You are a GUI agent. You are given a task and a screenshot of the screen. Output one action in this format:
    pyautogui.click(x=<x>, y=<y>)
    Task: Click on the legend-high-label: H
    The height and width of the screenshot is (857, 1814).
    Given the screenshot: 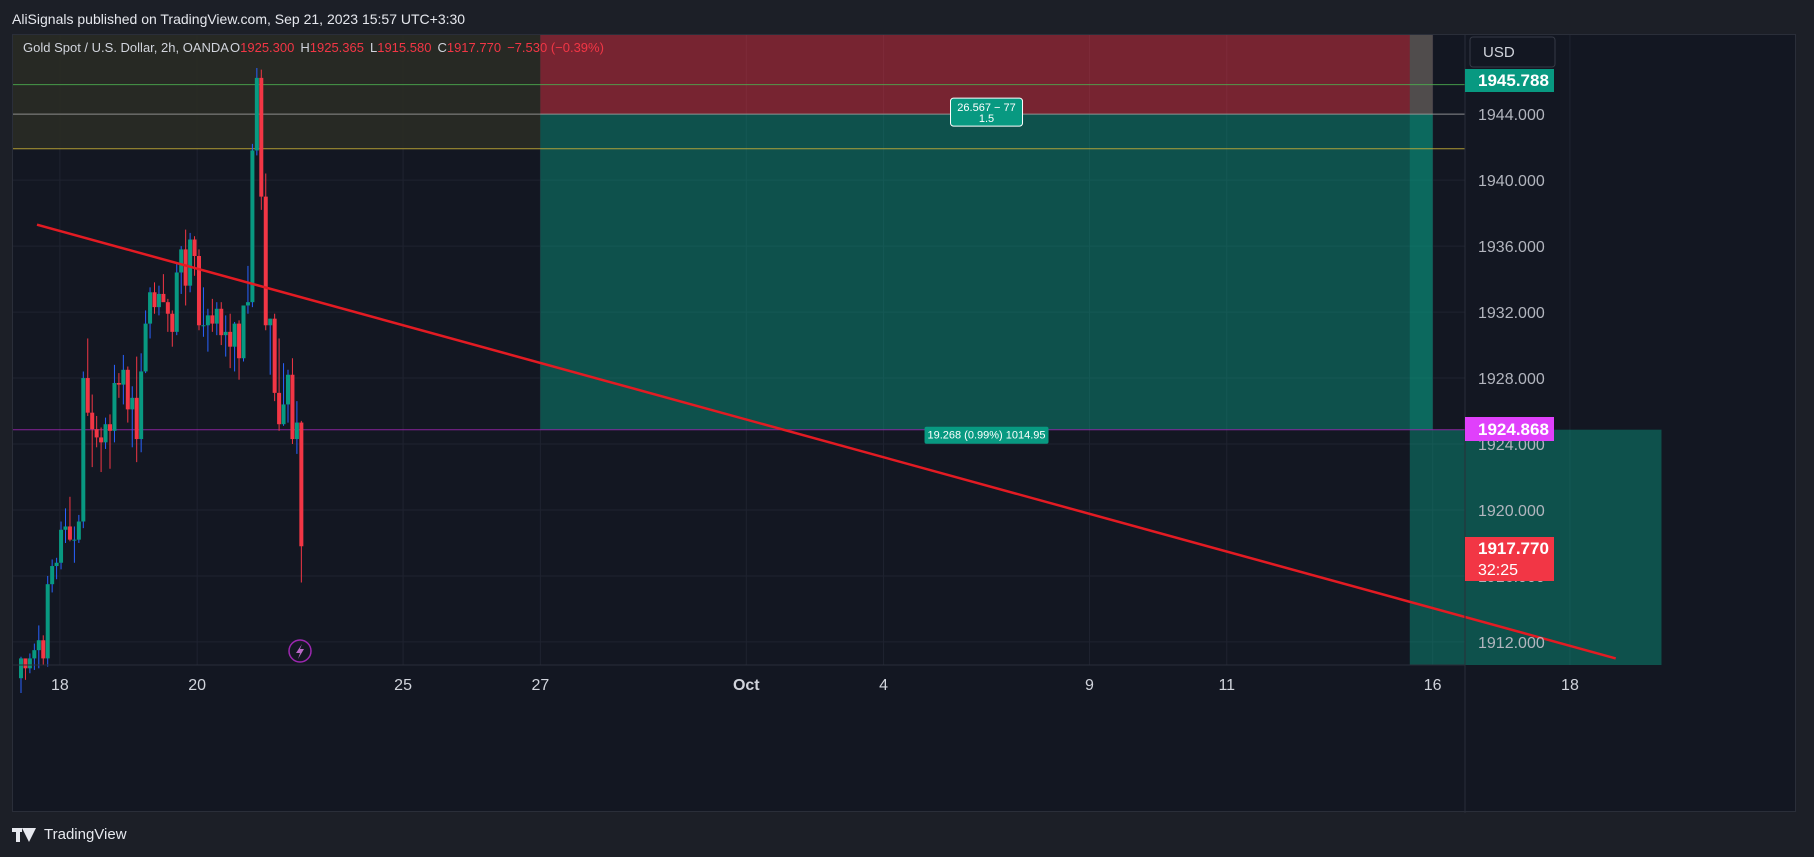 What is the action you would take?
    pyautogui.click(x=304, y=47)
    